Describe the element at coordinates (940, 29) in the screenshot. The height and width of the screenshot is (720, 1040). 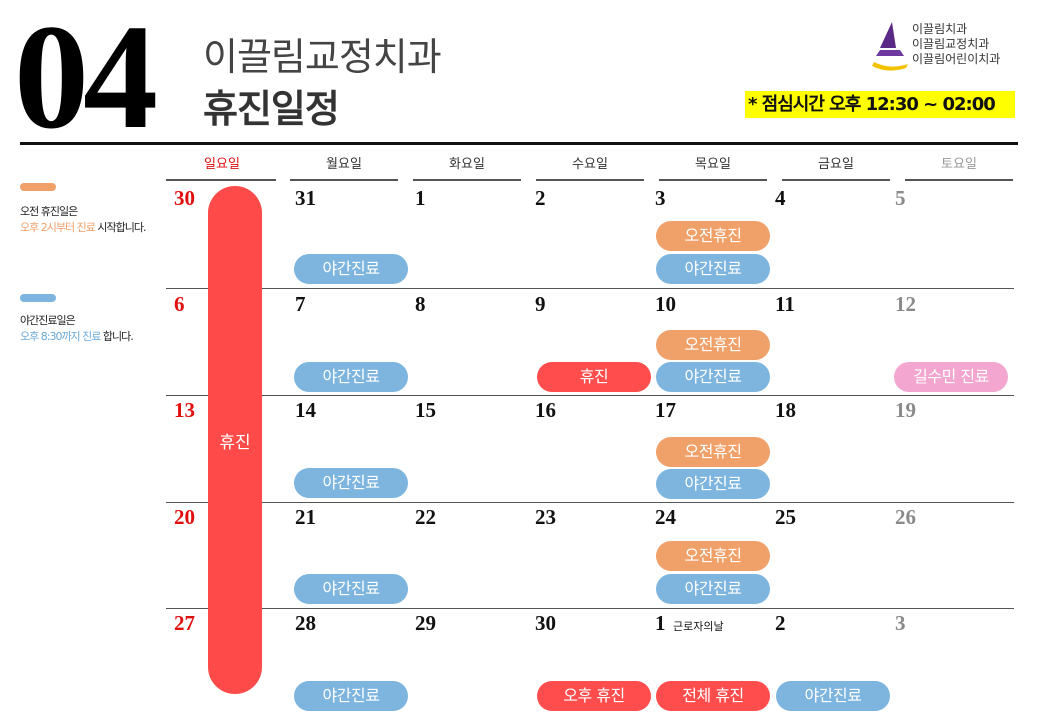
I see `logo-line-1: 이끌림치과` at that location.